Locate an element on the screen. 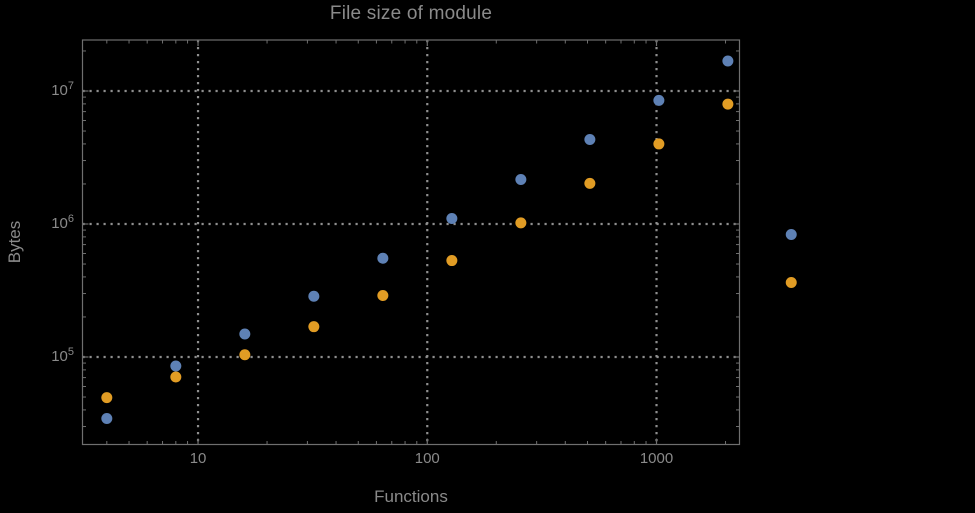 The width and height of the screenshot is (975, 513). y-tick-label: 10⁷ is located at coordinates (62, 90).